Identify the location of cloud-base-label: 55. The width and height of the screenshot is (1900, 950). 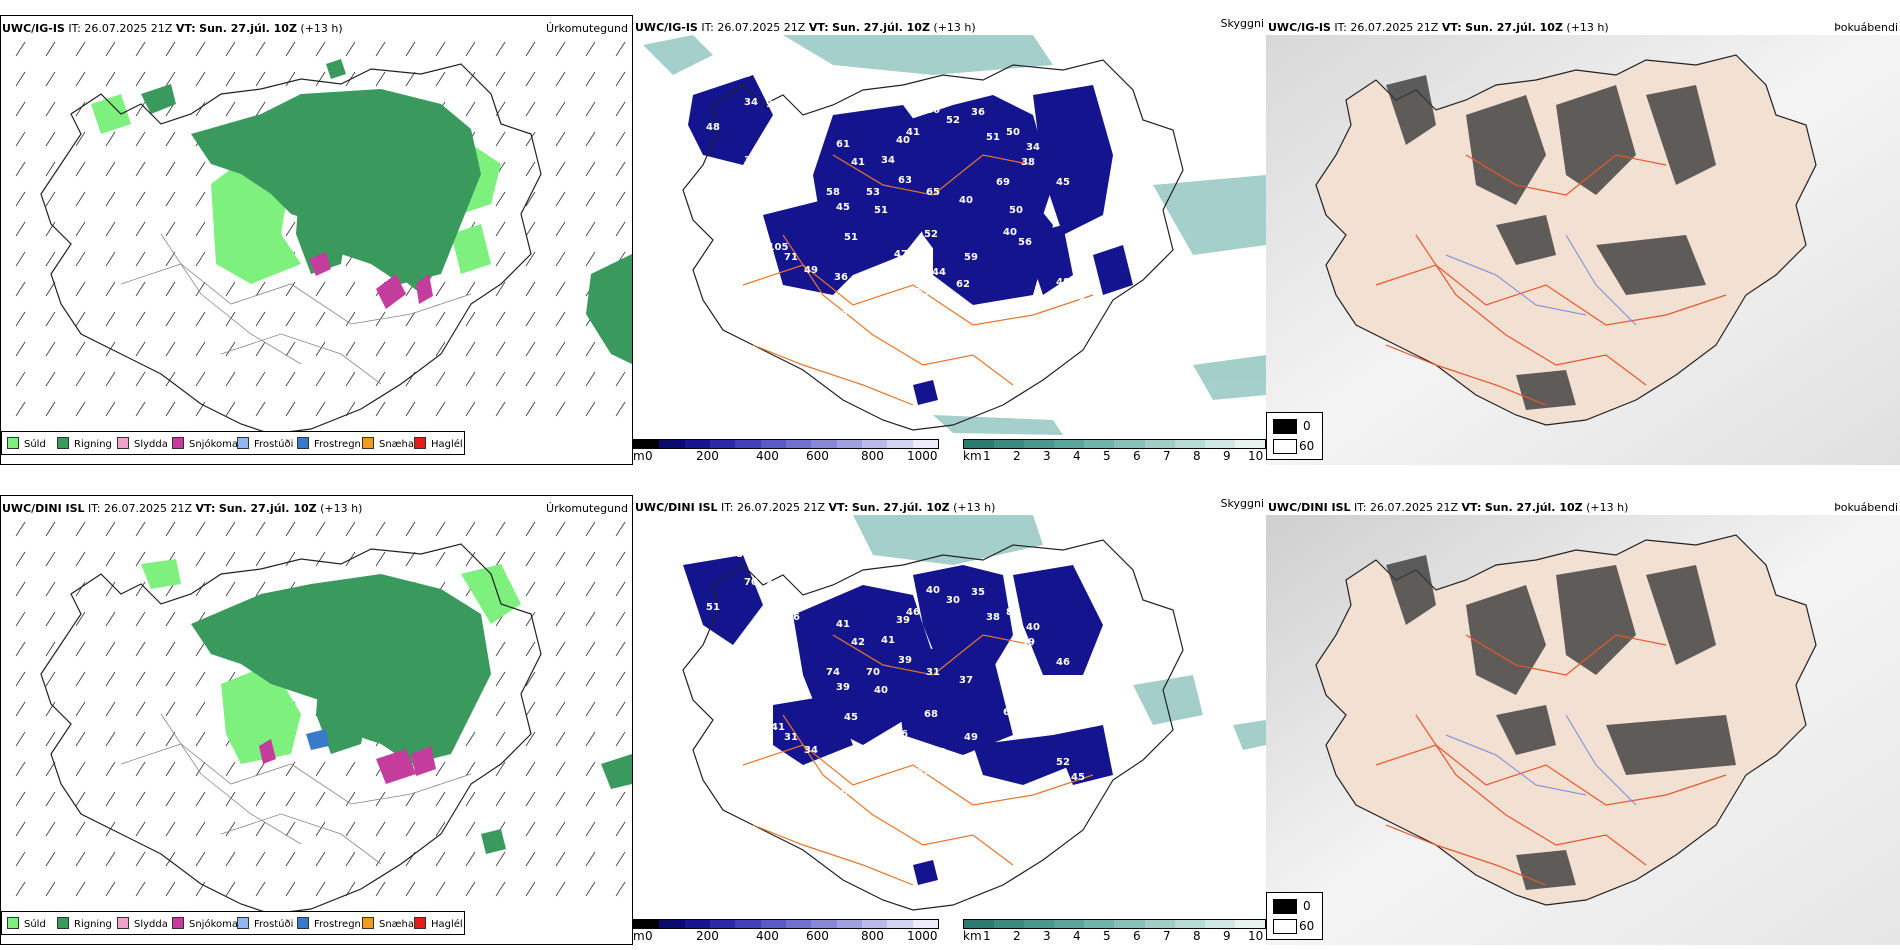
(923, 292).